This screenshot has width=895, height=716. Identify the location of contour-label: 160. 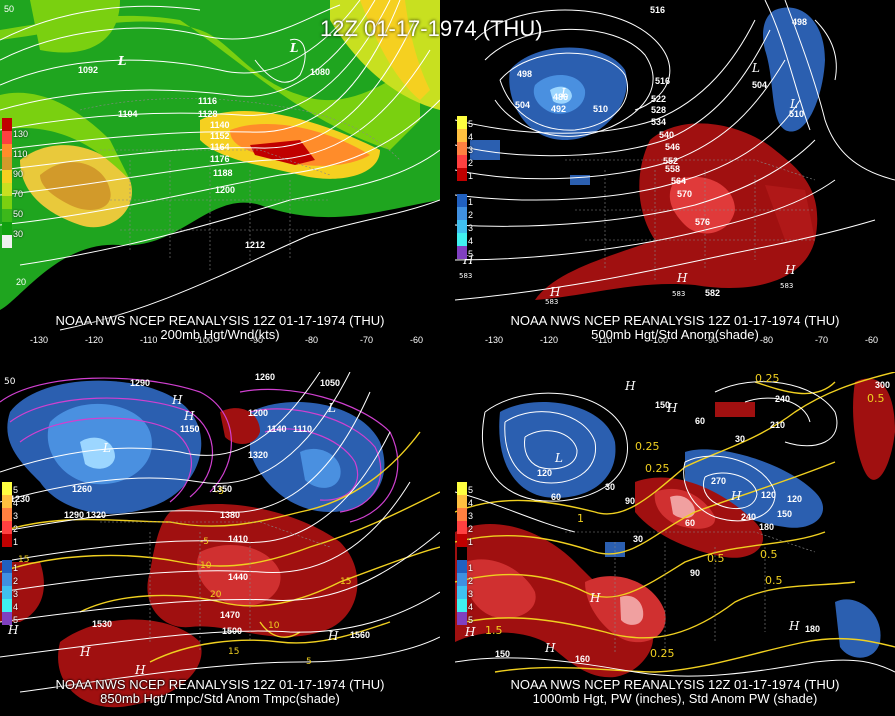
(582, 659).